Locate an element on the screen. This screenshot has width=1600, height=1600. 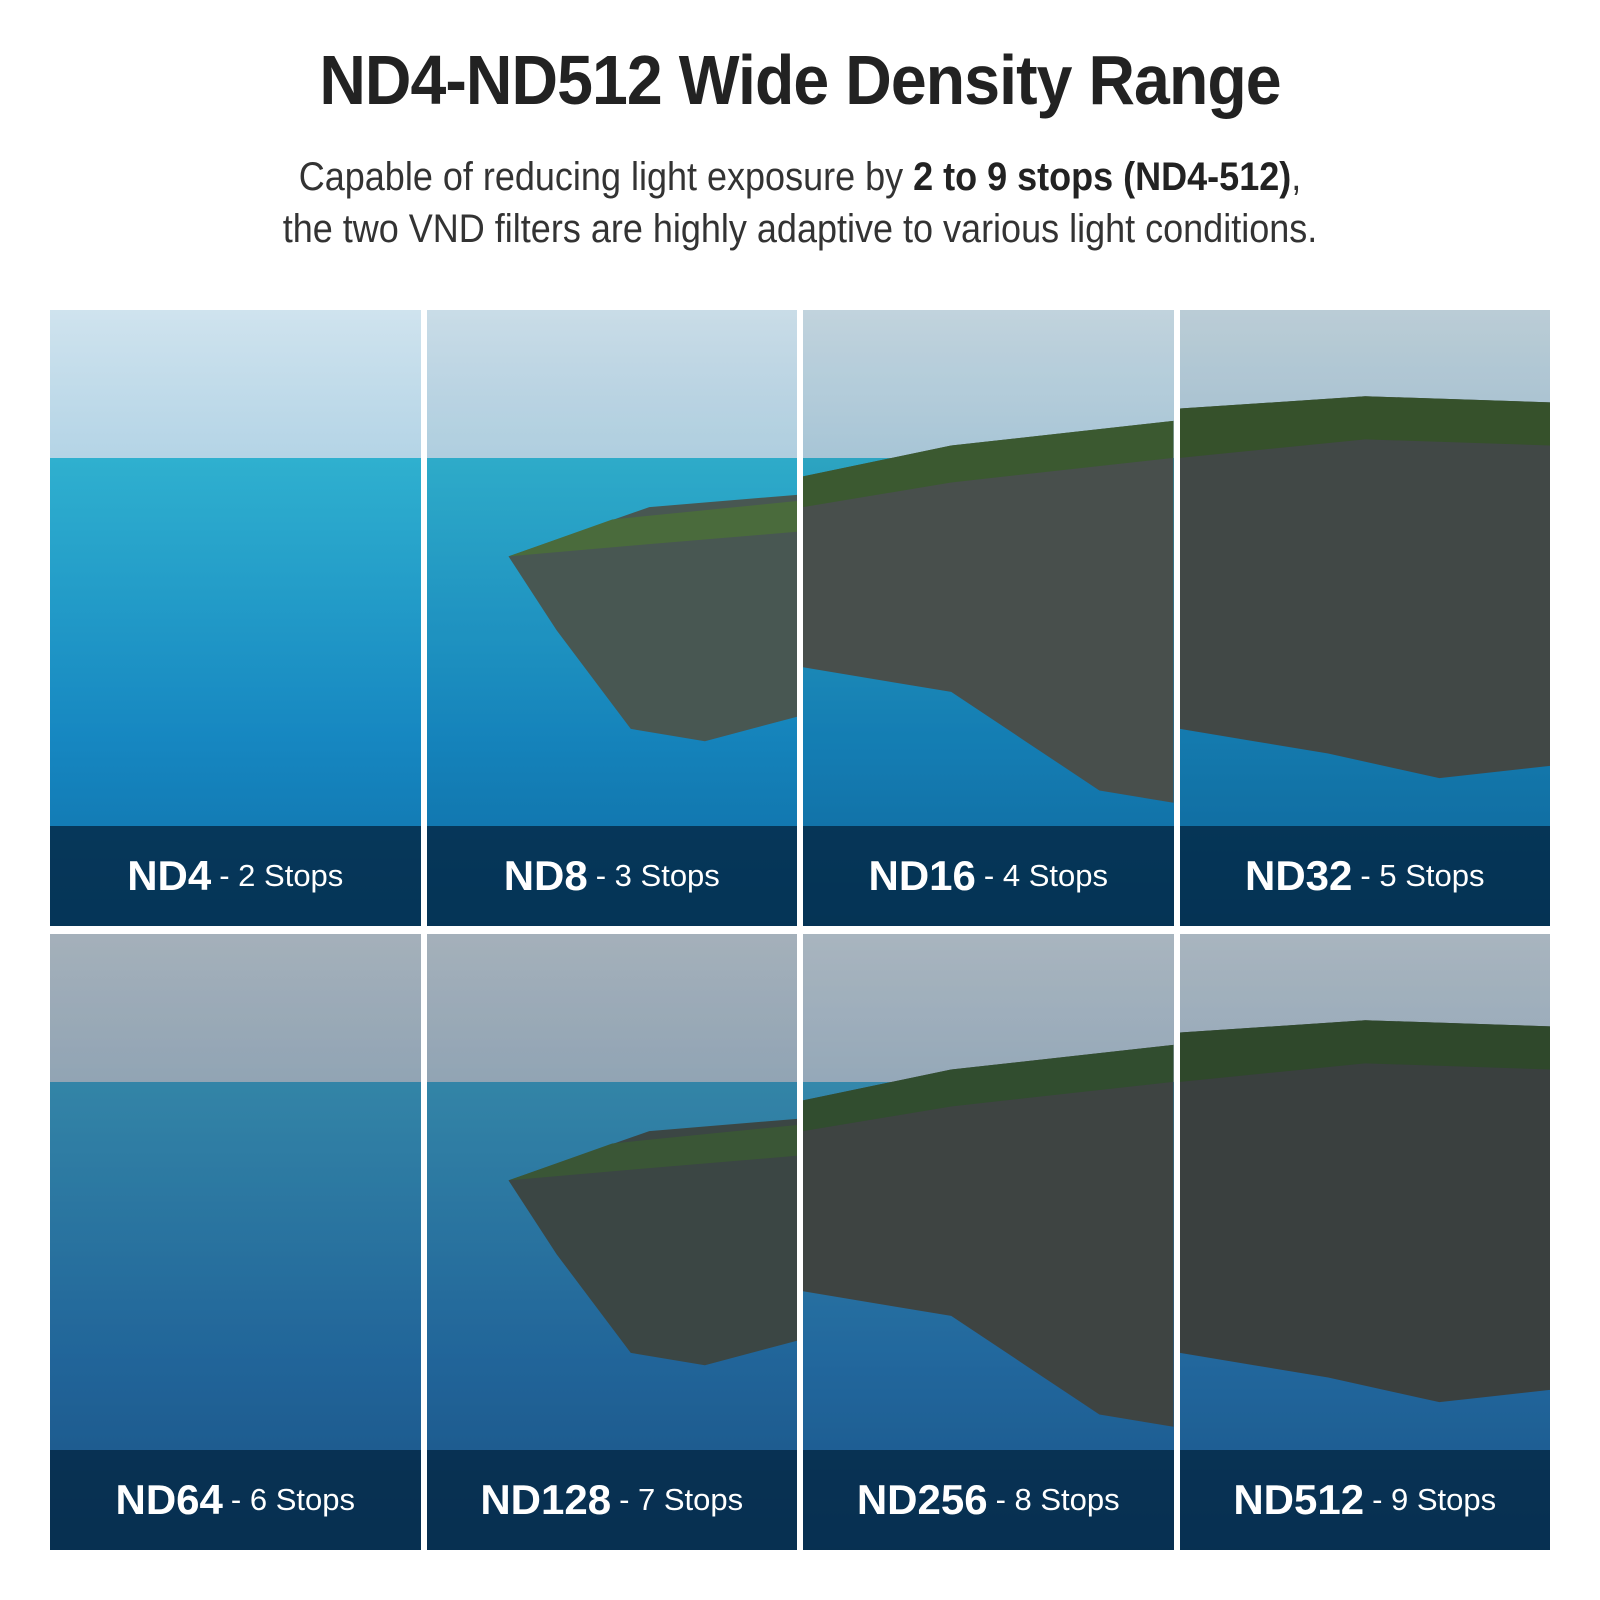
panel-nd16: ND16- 4 Stops is located at coordinates (988, 618).